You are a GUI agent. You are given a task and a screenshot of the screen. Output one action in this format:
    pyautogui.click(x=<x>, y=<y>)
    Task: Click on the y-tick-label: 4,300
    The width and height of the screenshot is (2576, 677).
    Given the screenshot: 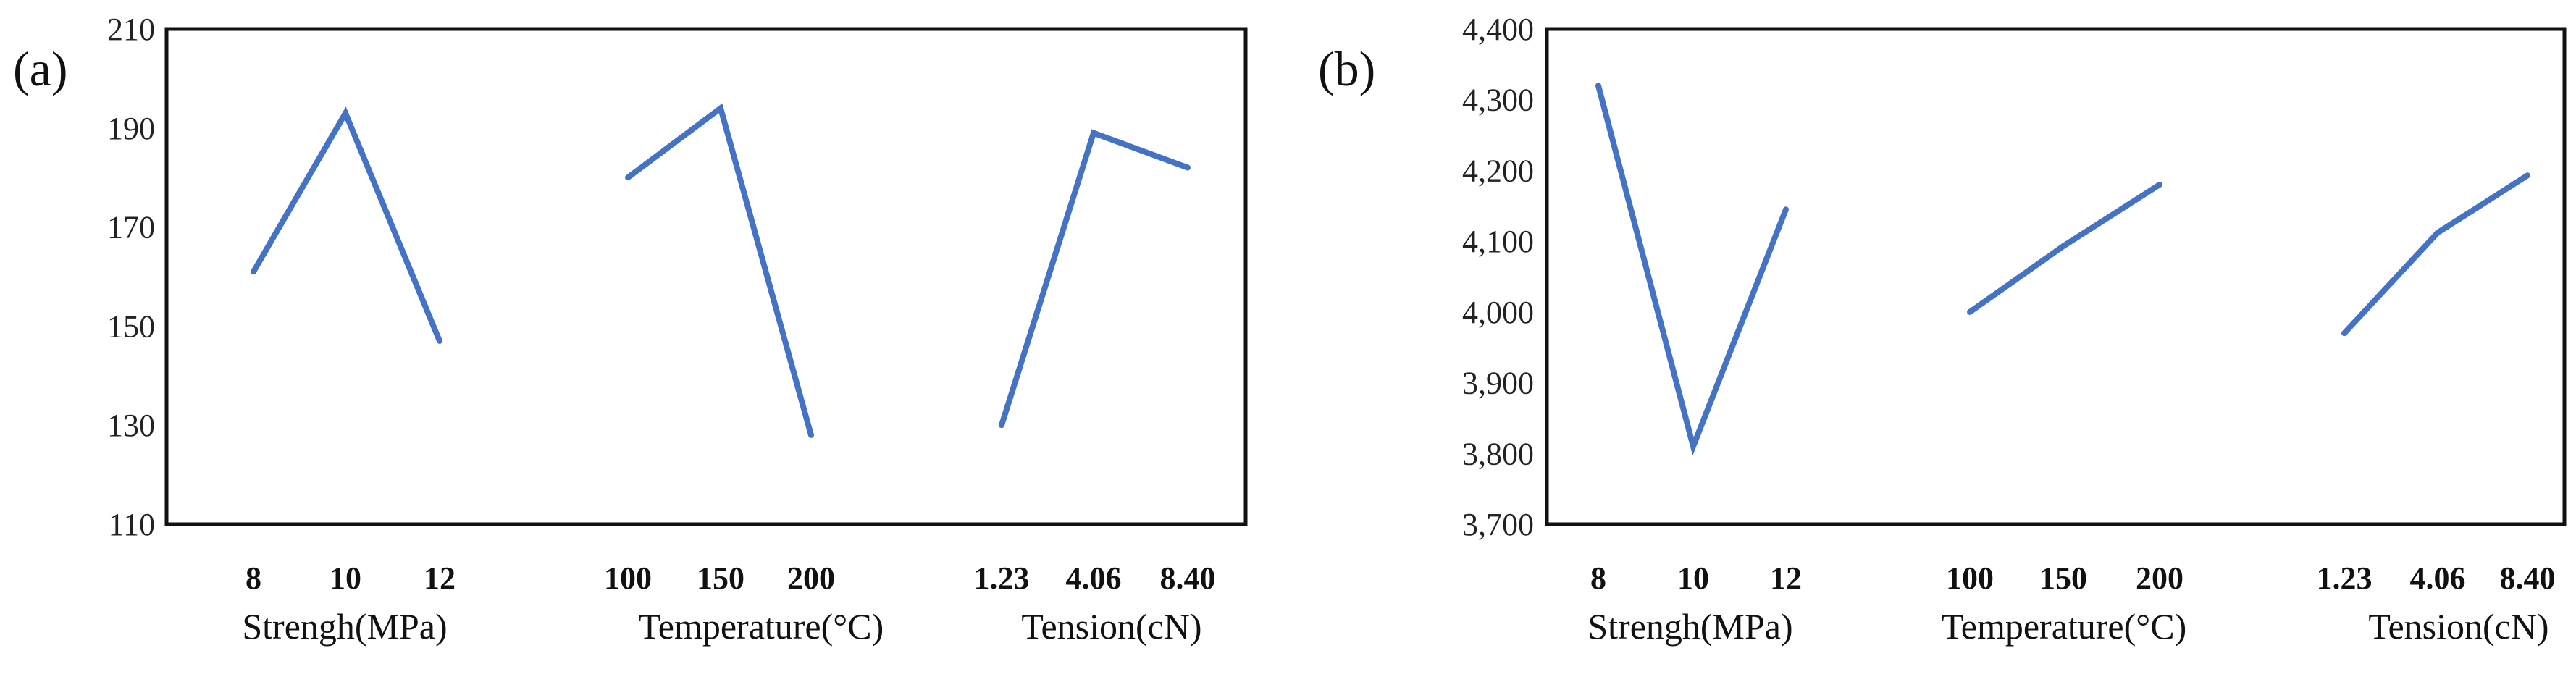 What is the action you would take?
    pyautogui.click(x=1498, y=101)
    